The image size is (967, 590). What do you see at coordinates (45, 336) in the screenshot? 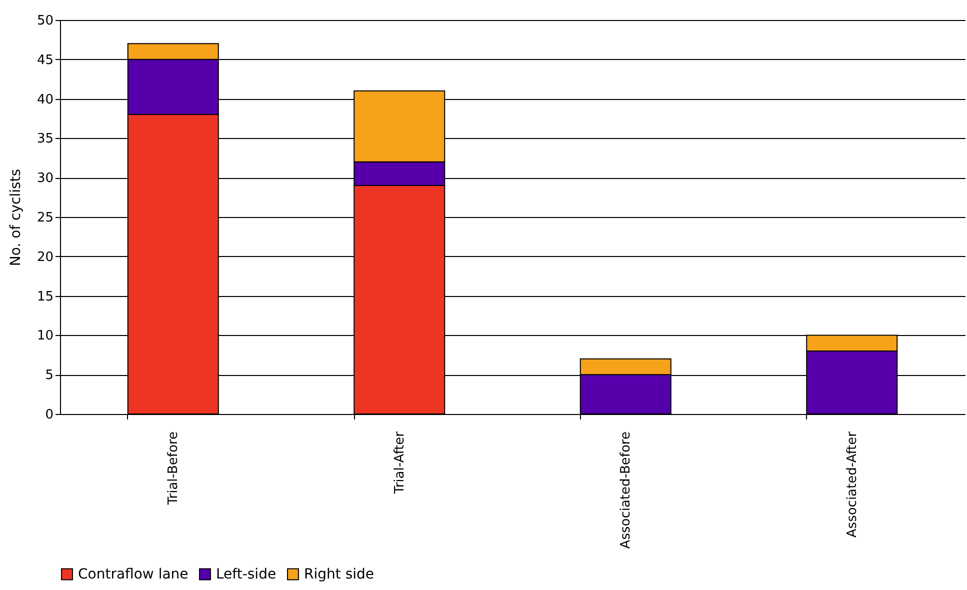
I see `y-tick-label: 10` at bounding box center [45, 336].